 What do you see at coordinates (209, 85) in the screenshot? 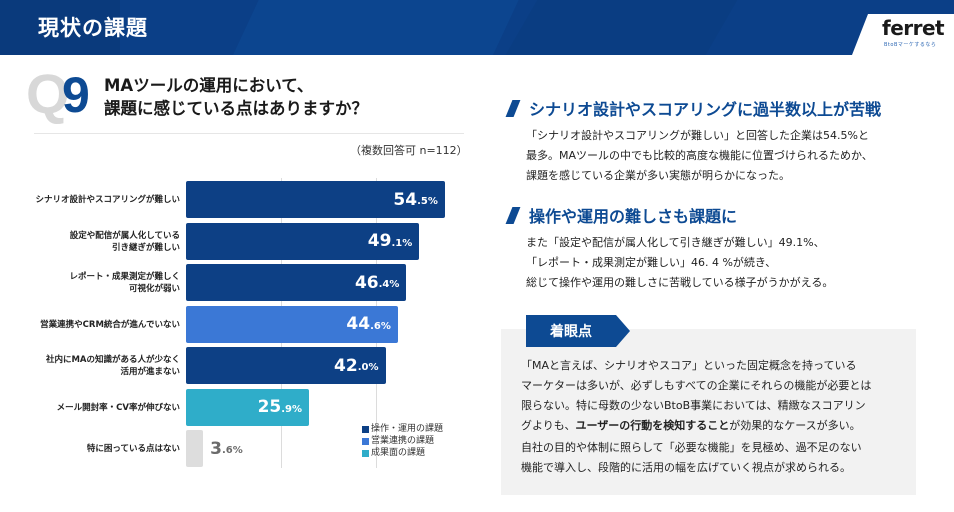
I see `question-line: MAツールの運用において、` at bounding box center [209, 85].